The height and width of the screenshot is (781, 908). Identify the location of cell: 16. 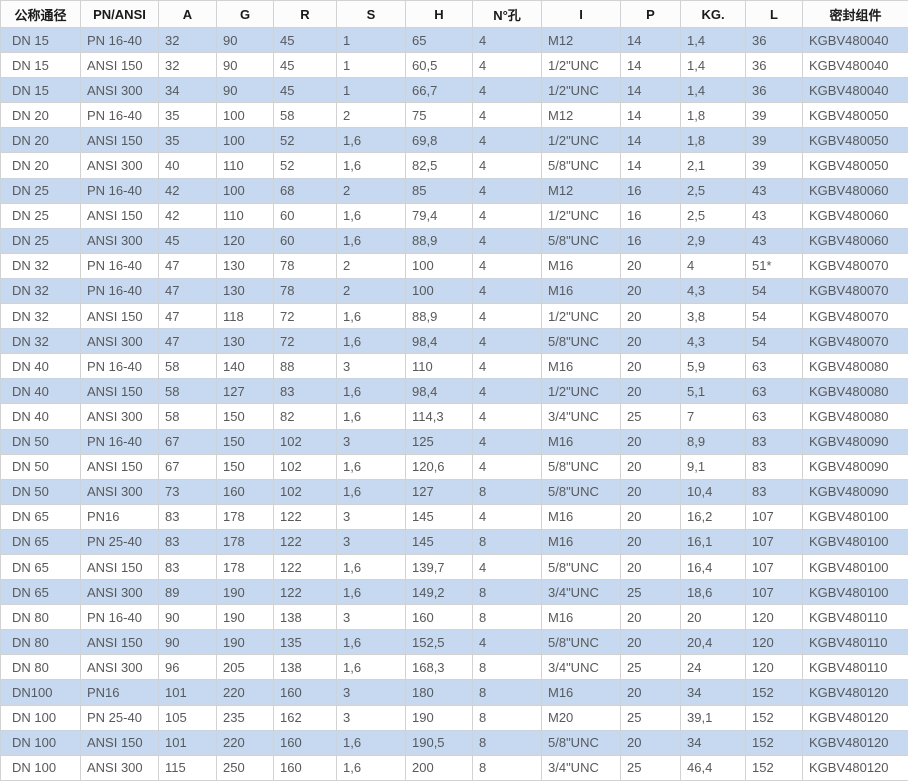
(650, 240).